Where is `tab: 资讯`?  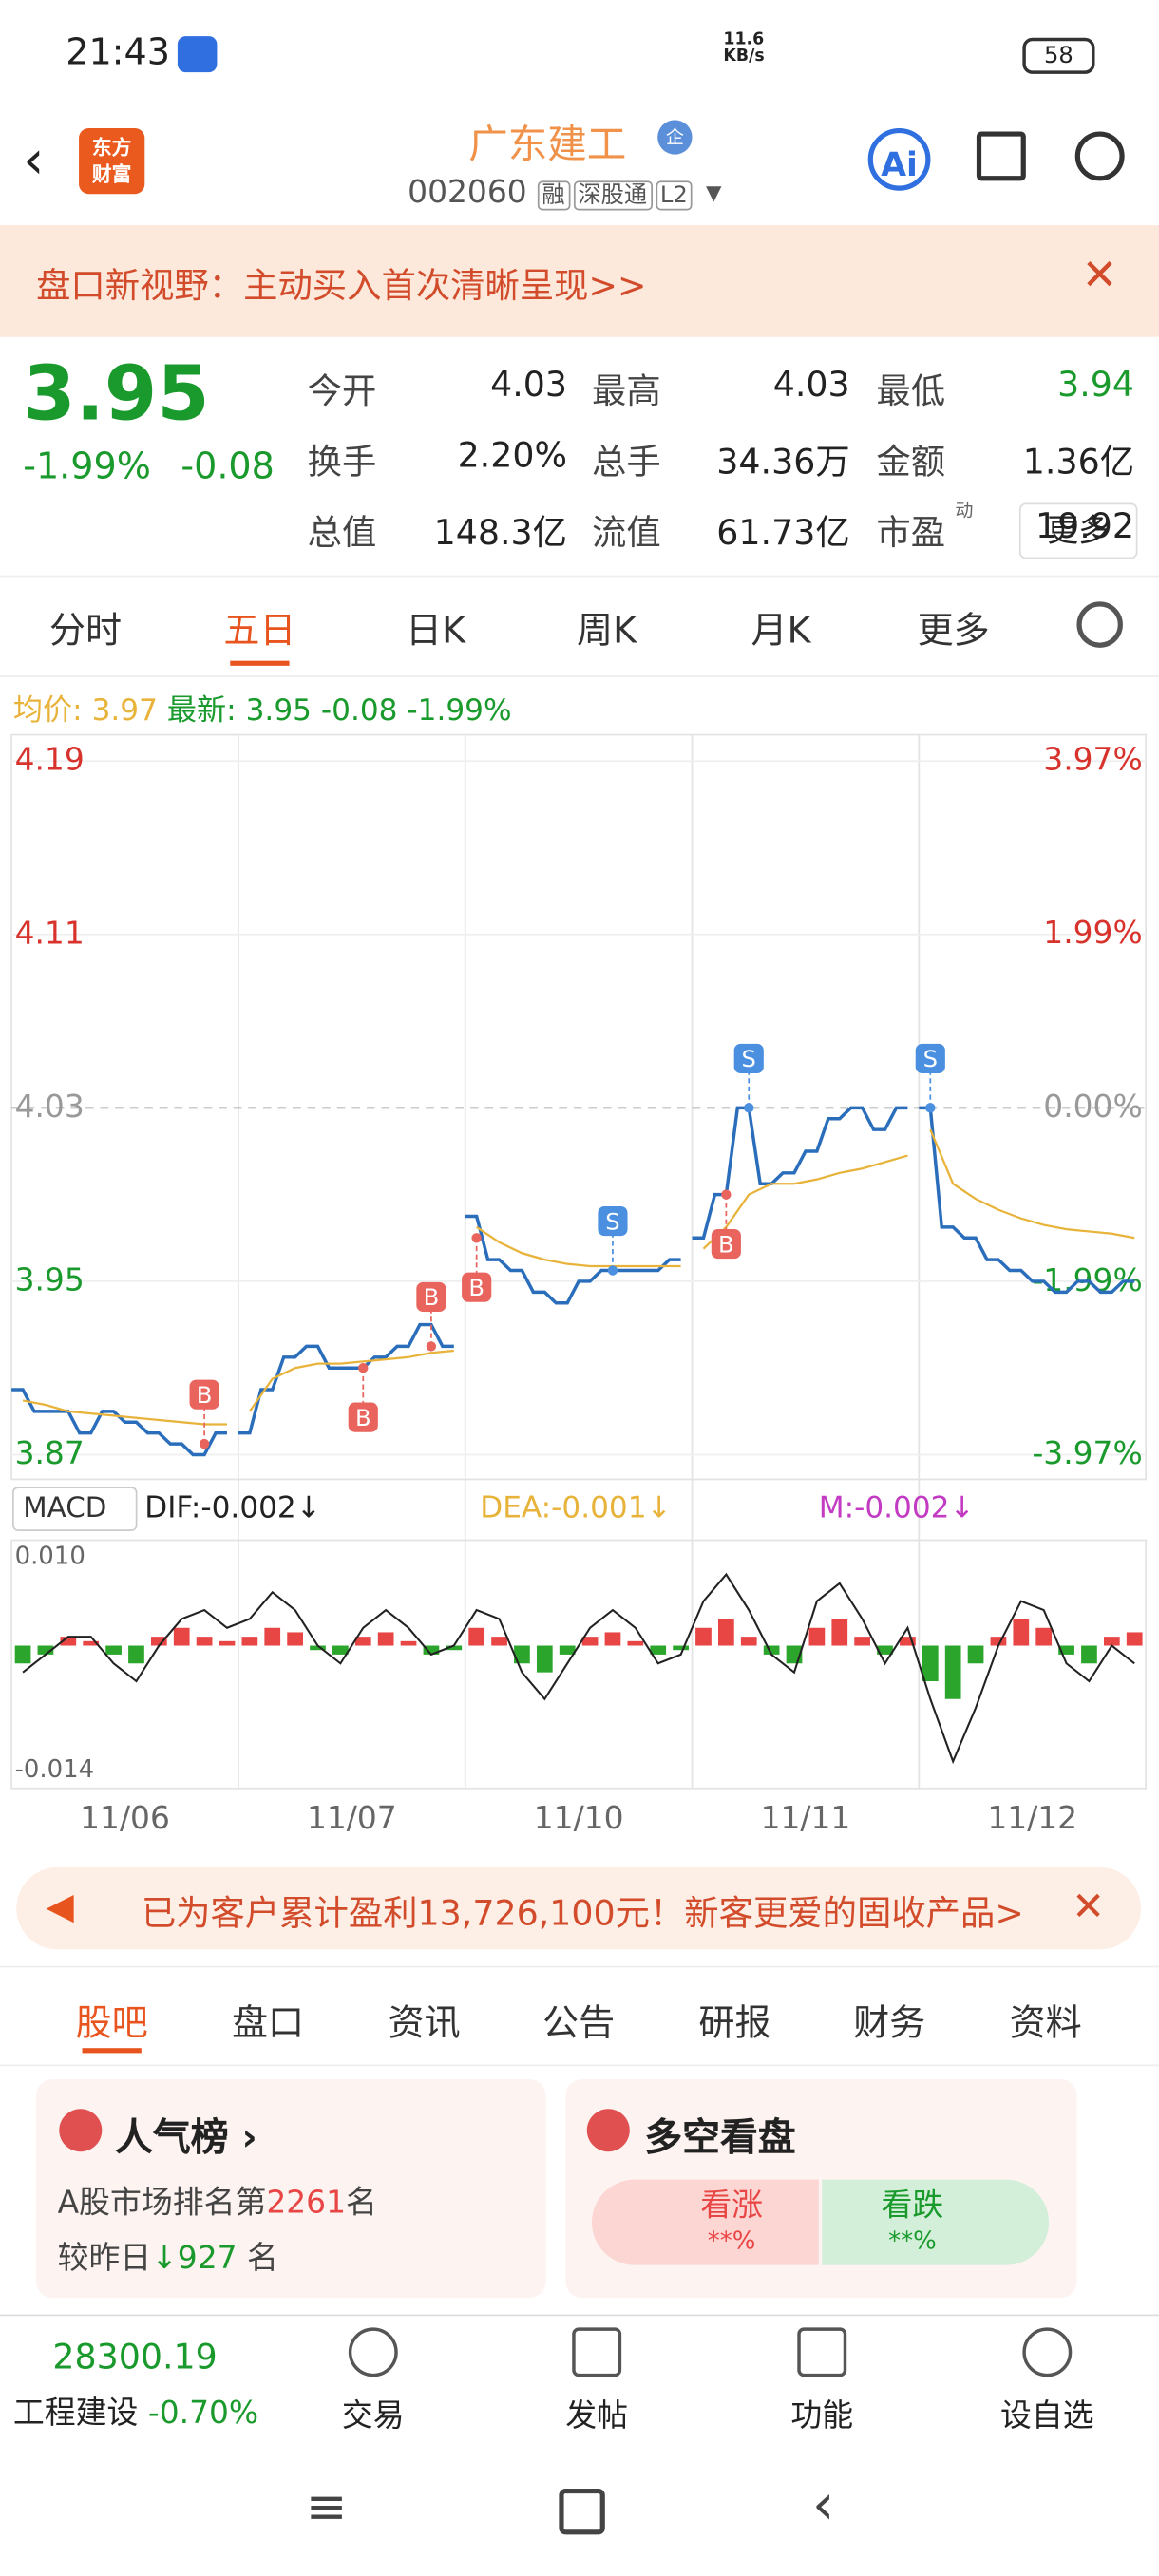
tab: 资讯 is located at coordinates (424, 2024).